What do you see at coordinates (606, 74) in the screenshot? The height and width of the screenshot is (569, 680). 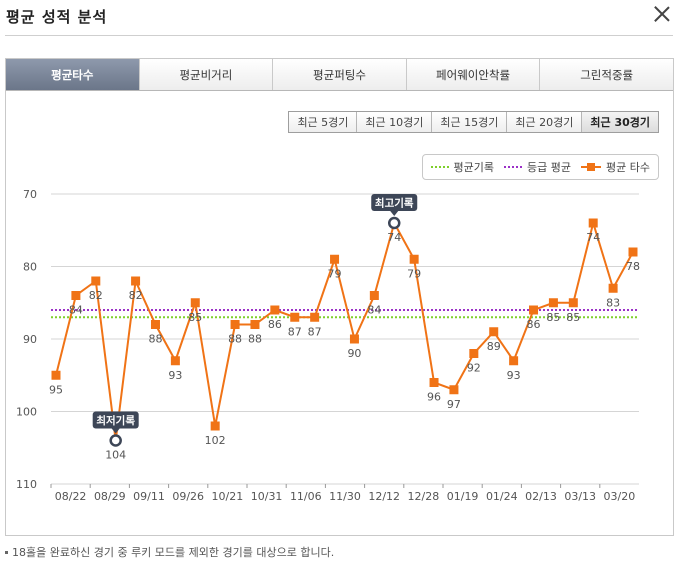 I see `tab-green-rate: 그린적중률` at bounding box center [606, 74].